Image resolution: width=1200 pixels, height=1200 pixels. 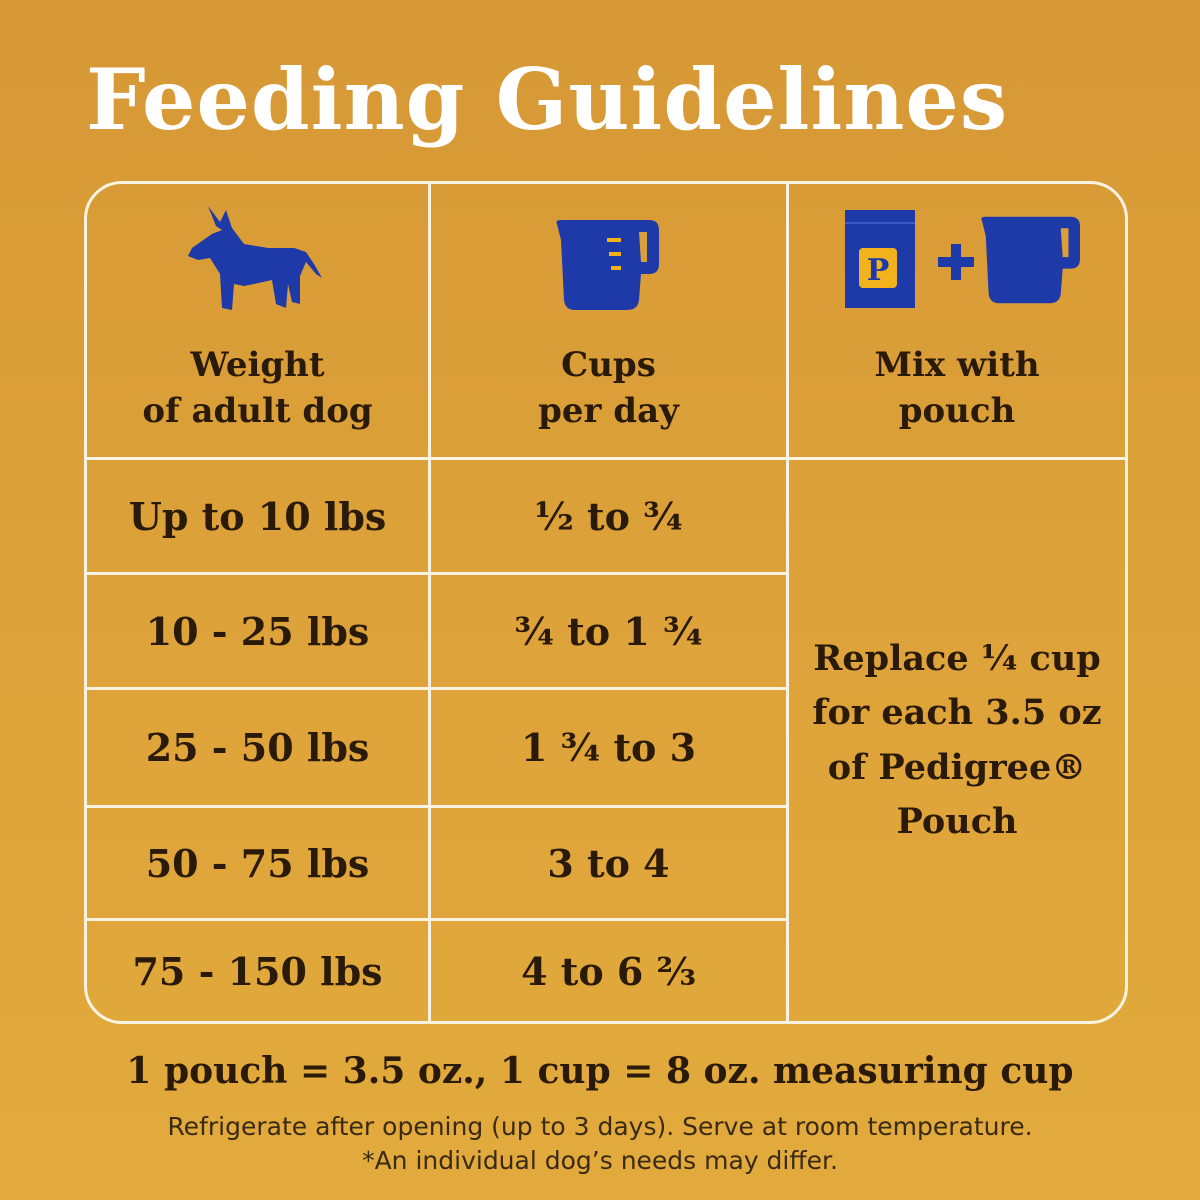 What do you see at coordinates (957, 389) in the screenshot?
I see `header-mix: Mix with pouch` at bounding box center [957, 389].